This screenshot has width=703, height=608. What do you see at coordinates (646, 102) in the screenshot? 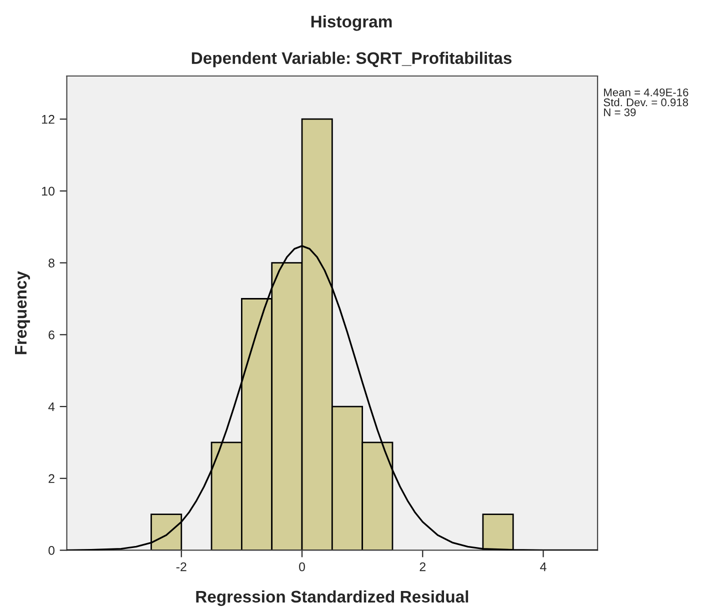
I see `text: Mean = 4.49E-16 Std. Dev. = 0.918 N = 39` at bounding box center [646, 102].